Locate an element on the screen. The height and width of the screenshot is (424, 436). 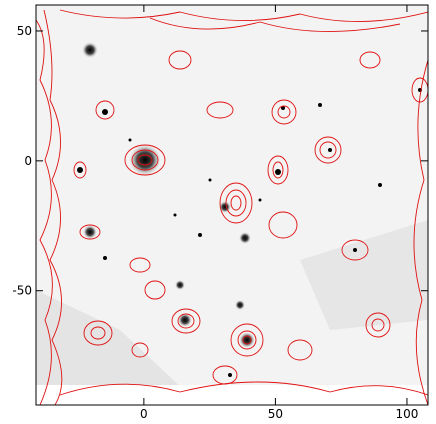
image-edge is located at coordinates (232, 395).